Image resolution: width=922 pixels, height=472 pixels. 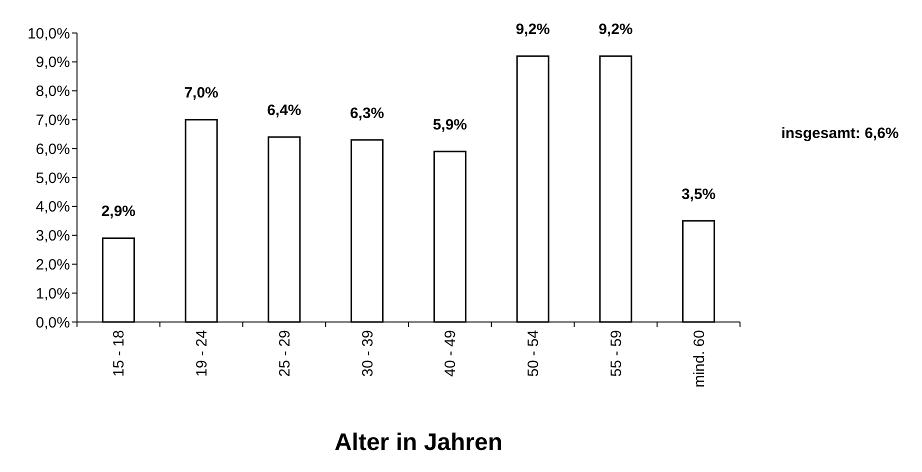 What do you see at coordinates (201, 93) in the screenshot?
I see `data-label: 7,0%` at bounding box center [201, 93].